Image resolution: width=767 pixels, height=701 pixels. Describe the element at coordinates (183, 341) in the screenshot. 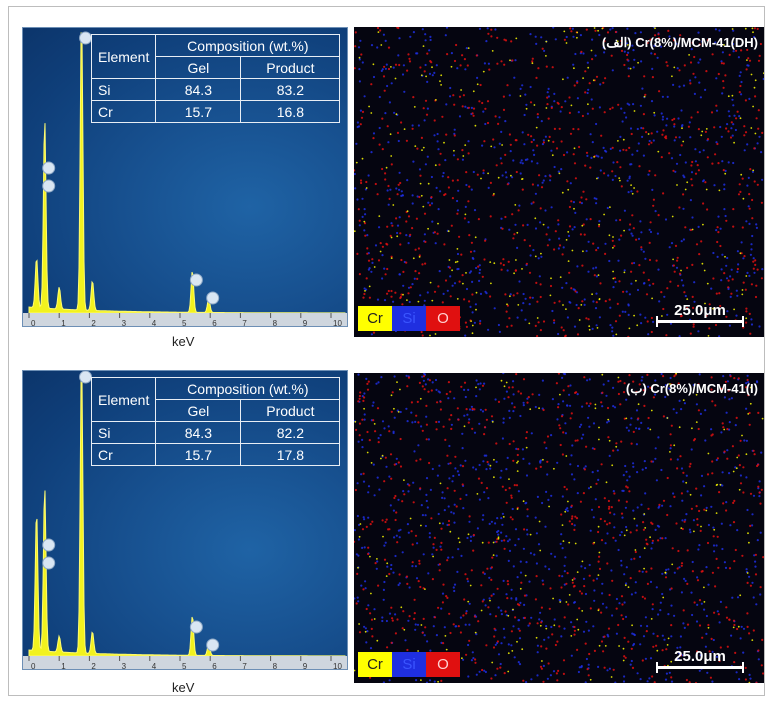

I see `x-axis-label-1: keV` at that location.